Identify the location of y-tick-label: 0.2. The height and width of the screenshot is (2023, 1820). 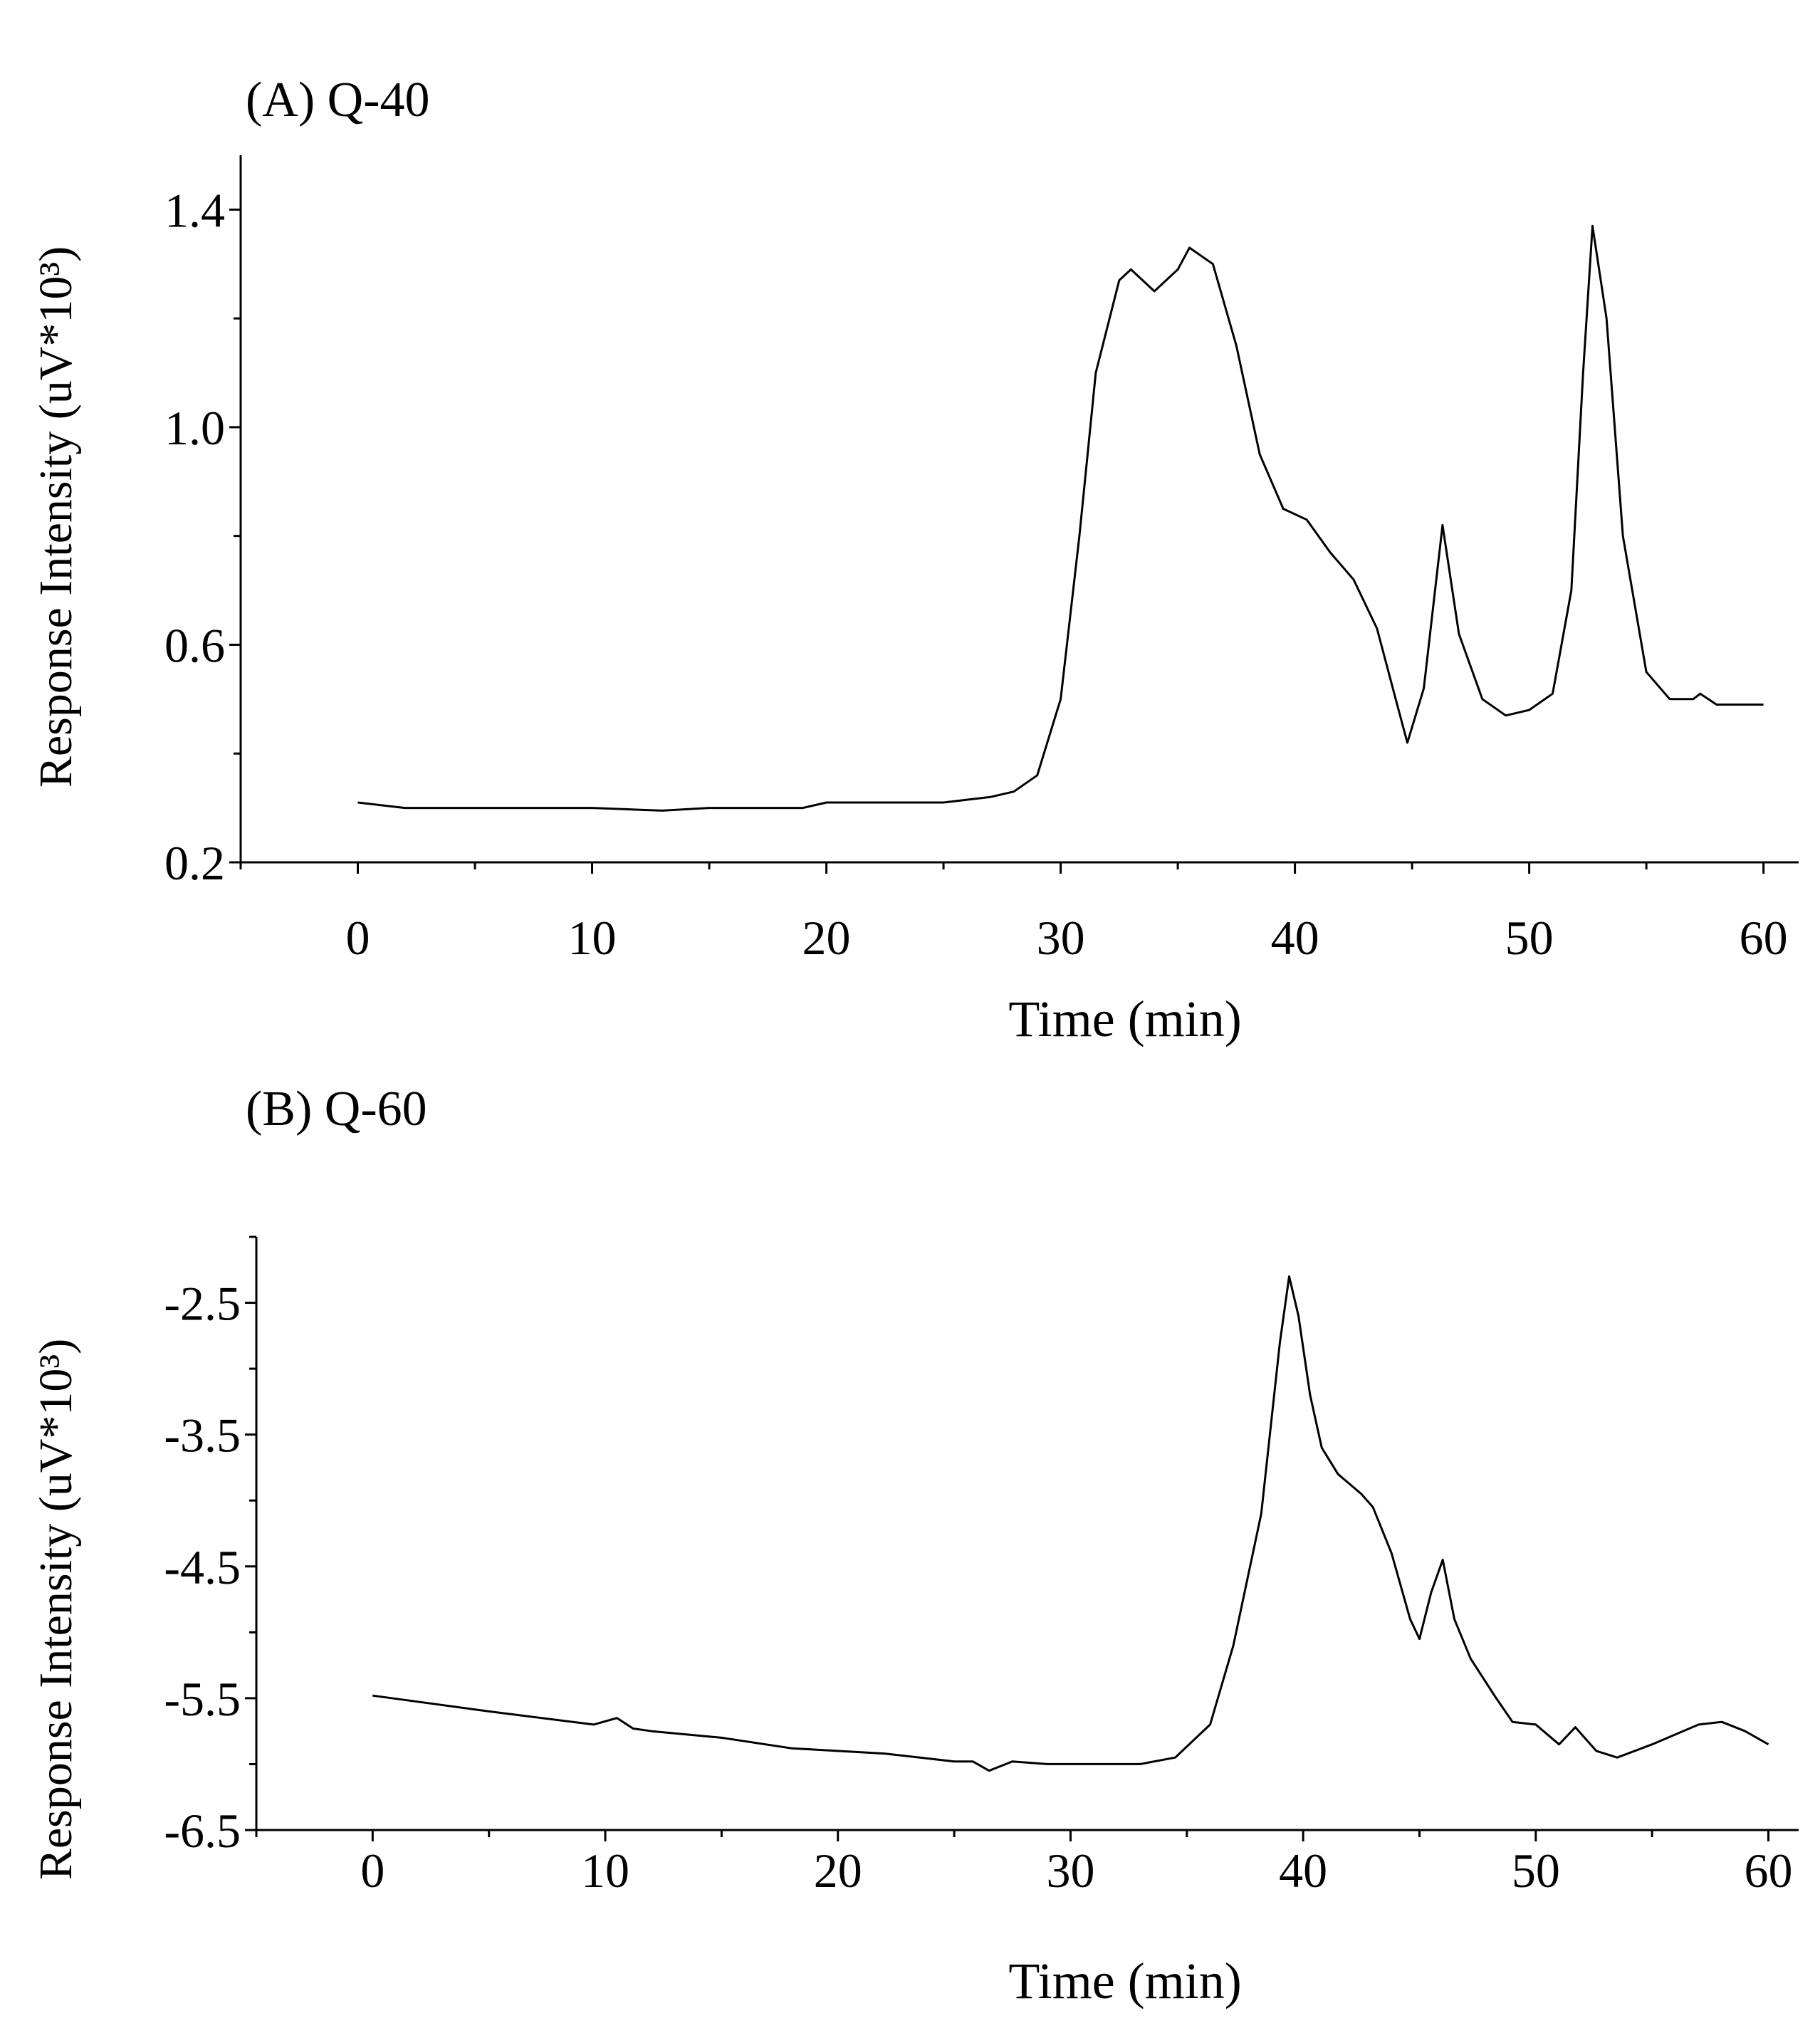
(194, 863).